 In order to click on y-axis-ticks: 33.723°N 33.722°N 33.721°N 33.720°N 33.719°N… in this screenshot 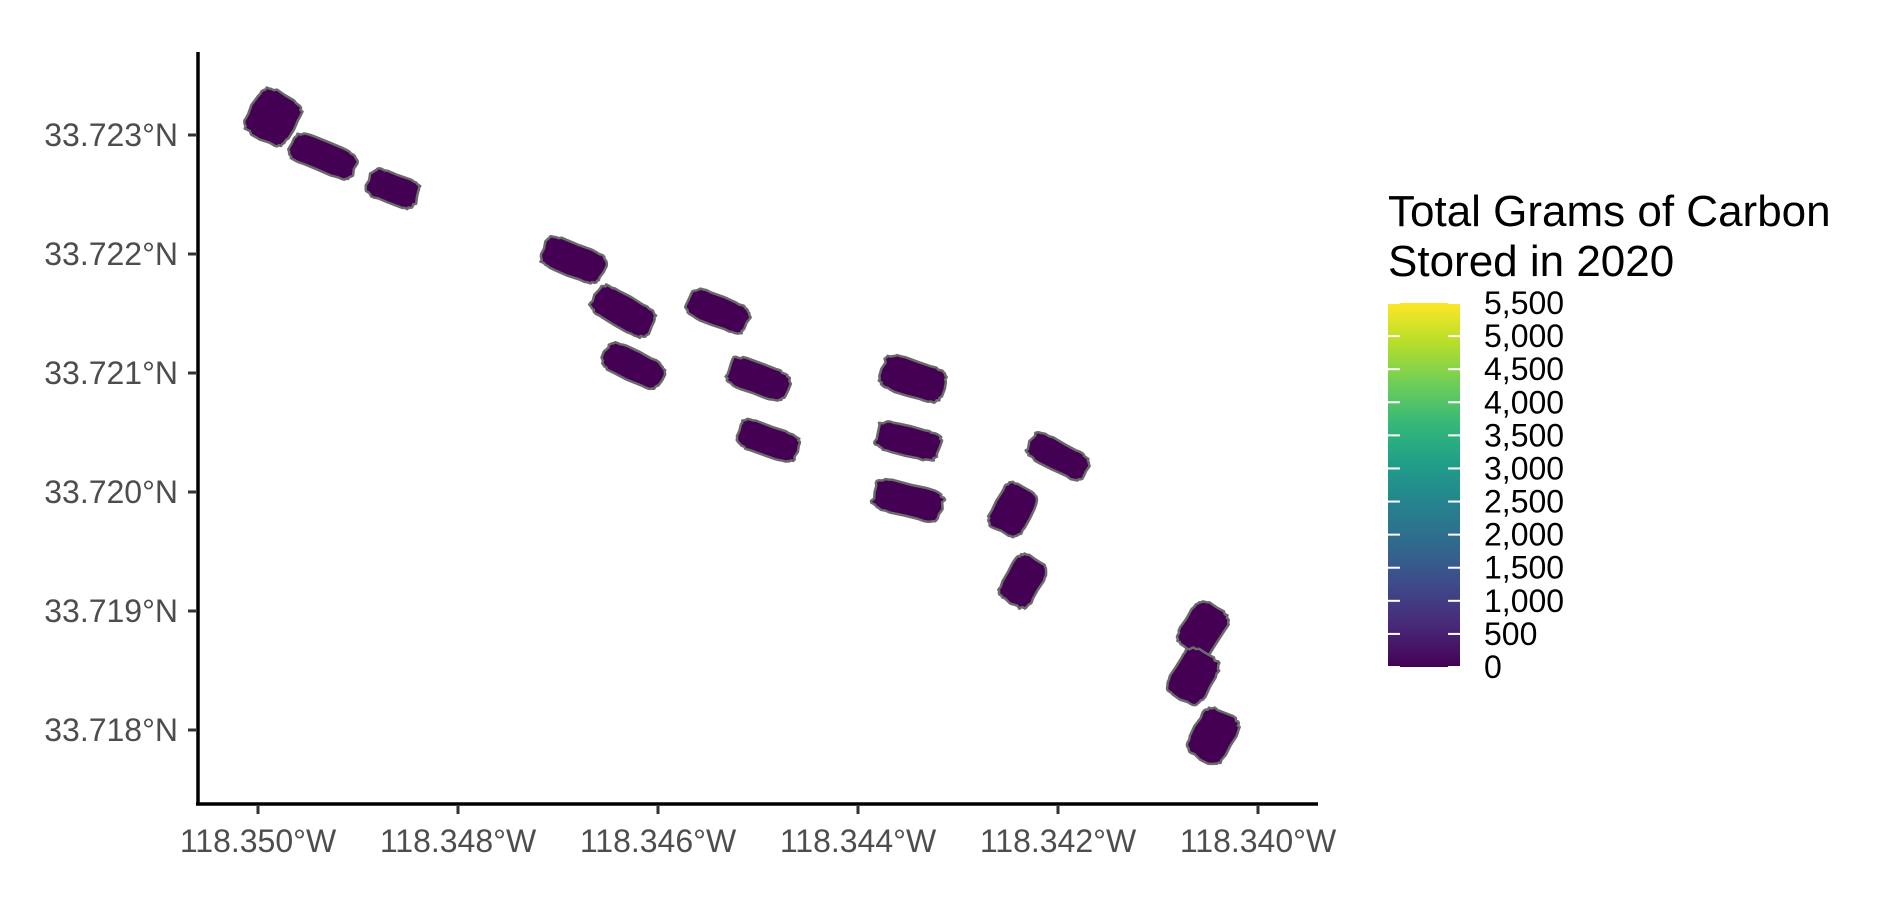, I will do `click(120, 432)`.